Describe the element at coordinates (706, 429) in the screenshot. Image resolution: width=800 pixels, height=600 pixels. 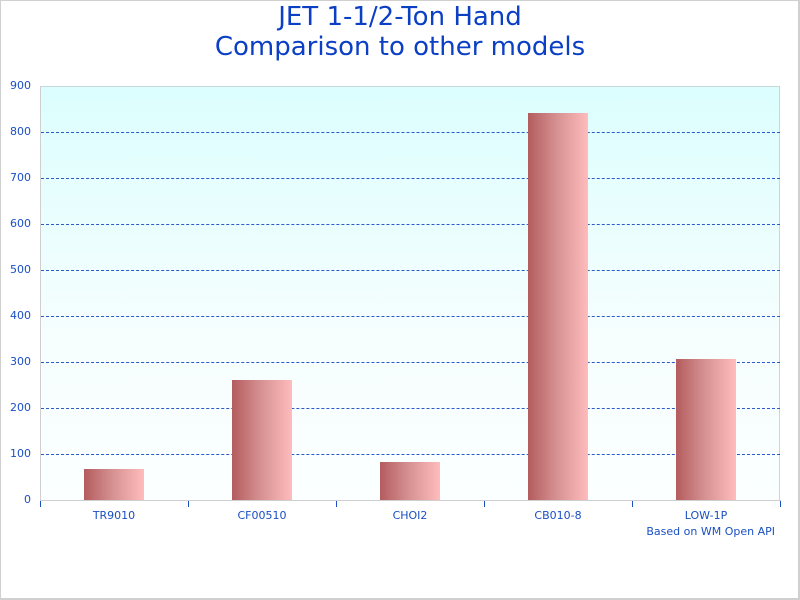
I see `bar-low-1p` at that location.